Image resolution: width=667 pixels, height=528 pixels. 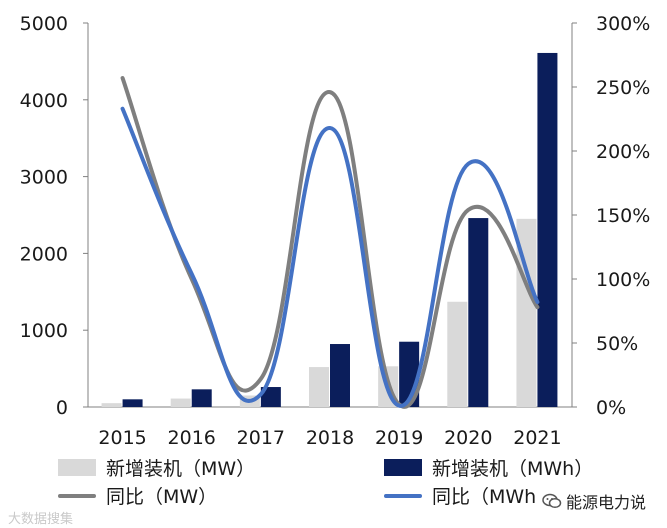 I want to click on y-right-tick-label: 300%, so click(x=623, y=24).